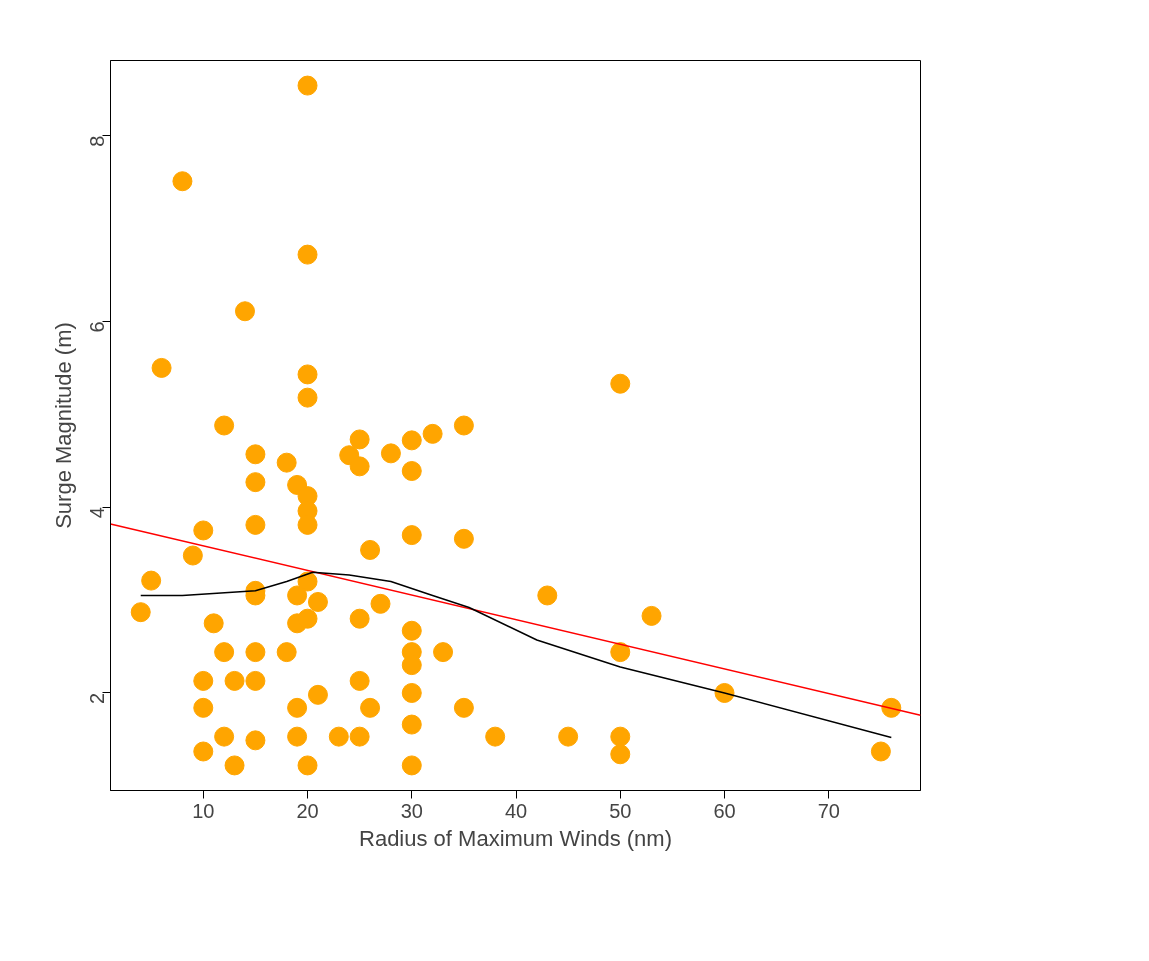 The image size is (1149, 961). I want to click on x-tick-label: 10, so click(203, 810).